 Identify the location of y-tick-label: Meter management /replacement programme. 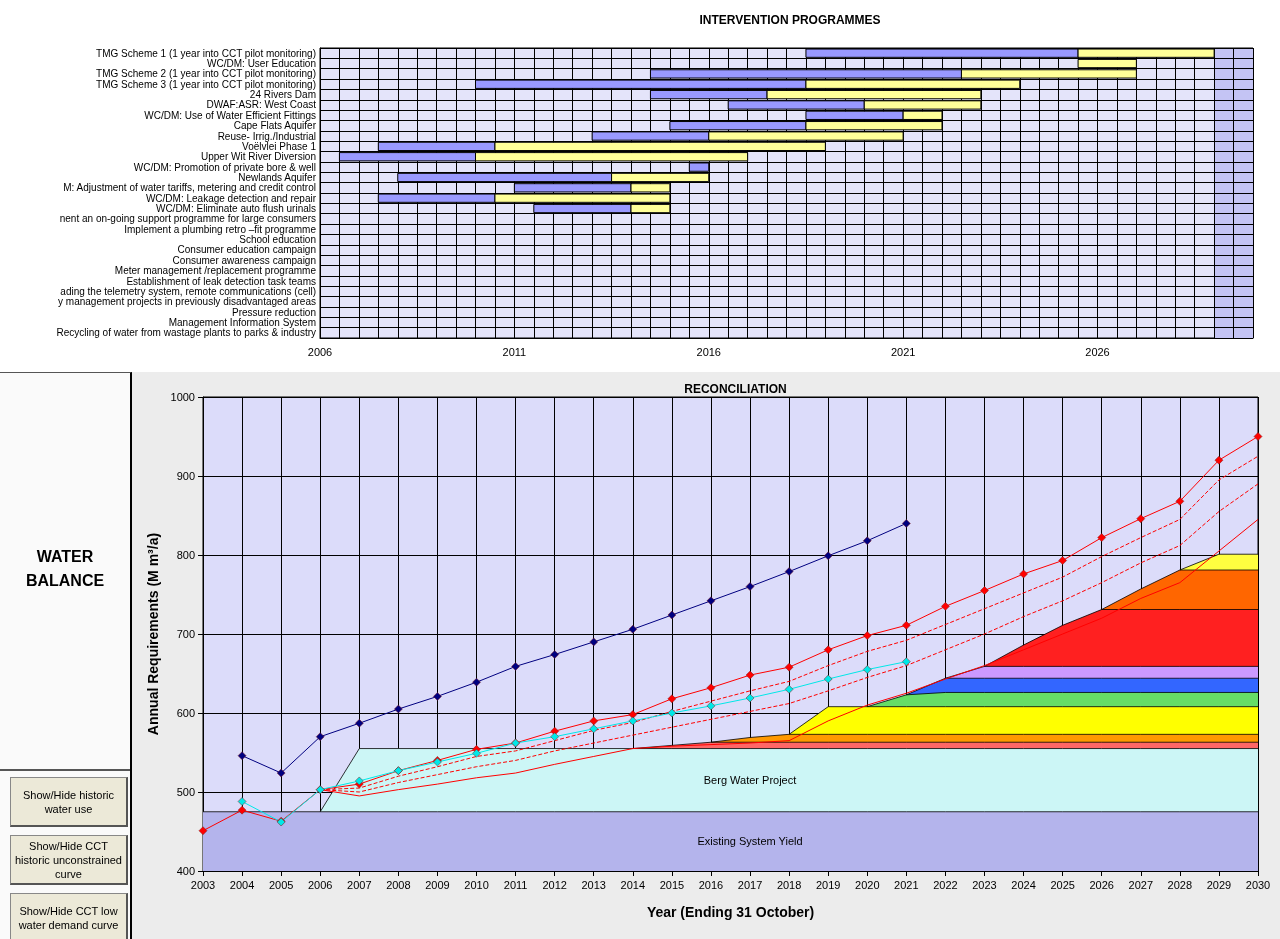
(215, 271).